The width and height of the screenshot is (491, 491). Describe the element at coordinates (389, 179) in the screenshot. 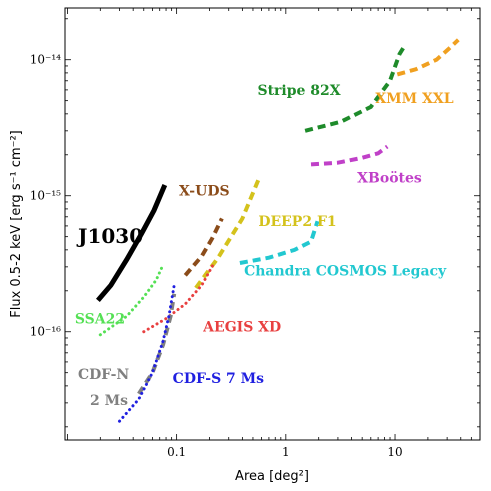

I see `label-xbo-tes: XBoötes` at that location.